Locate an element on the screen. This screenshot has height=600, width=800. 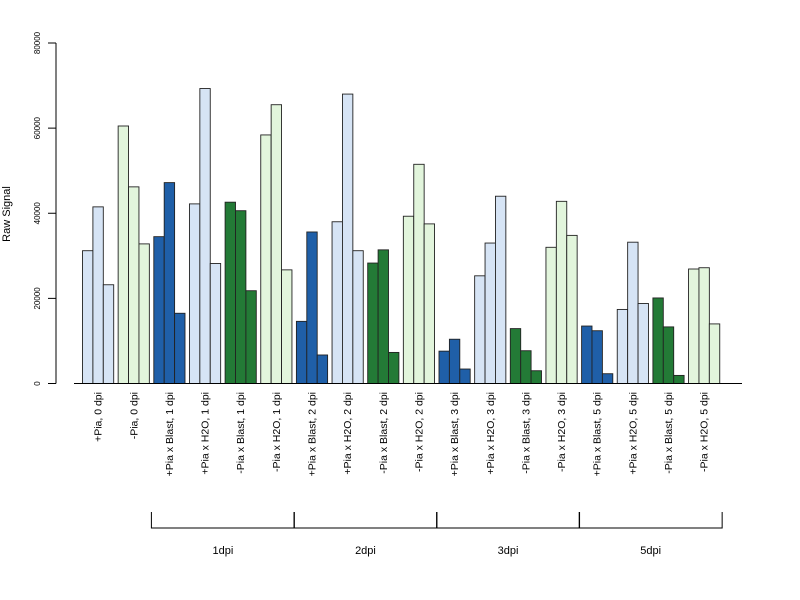
group-label: 2dpi is located at coordinates (365, 551).